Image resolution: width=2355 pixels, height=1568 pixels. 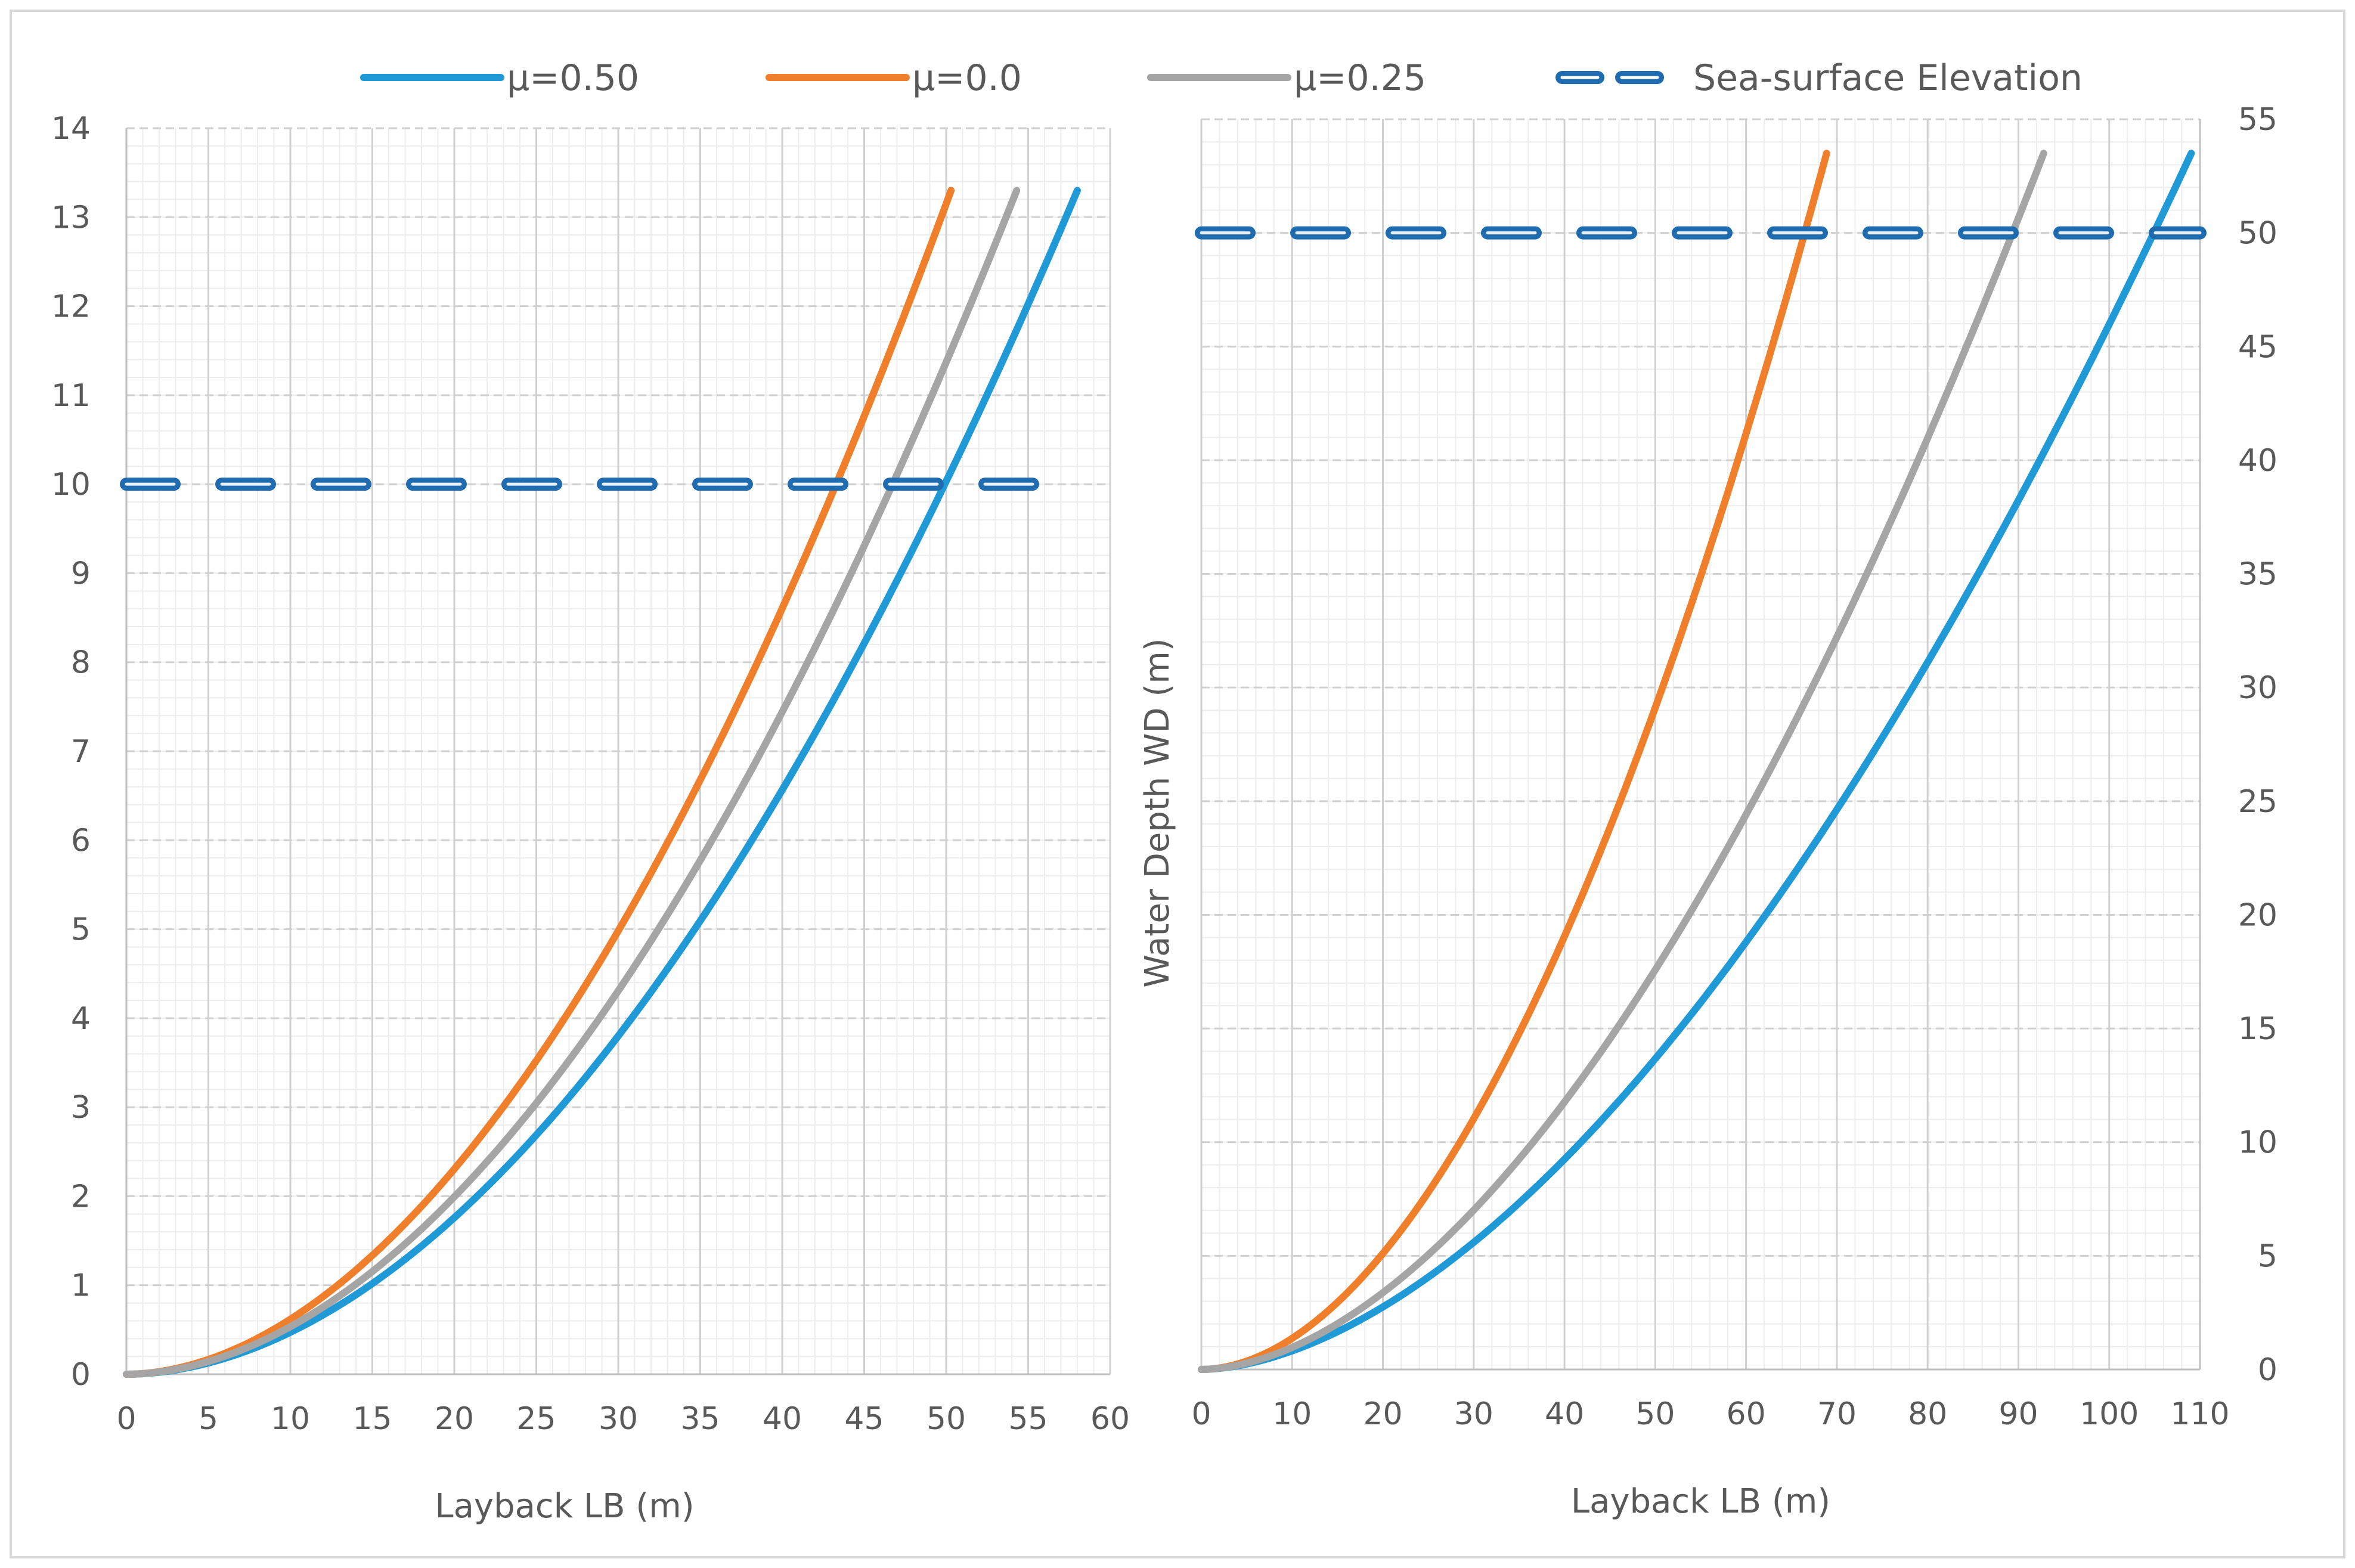 I want to click on left-x-tick-label: 20, so click(x=454, y=1419).